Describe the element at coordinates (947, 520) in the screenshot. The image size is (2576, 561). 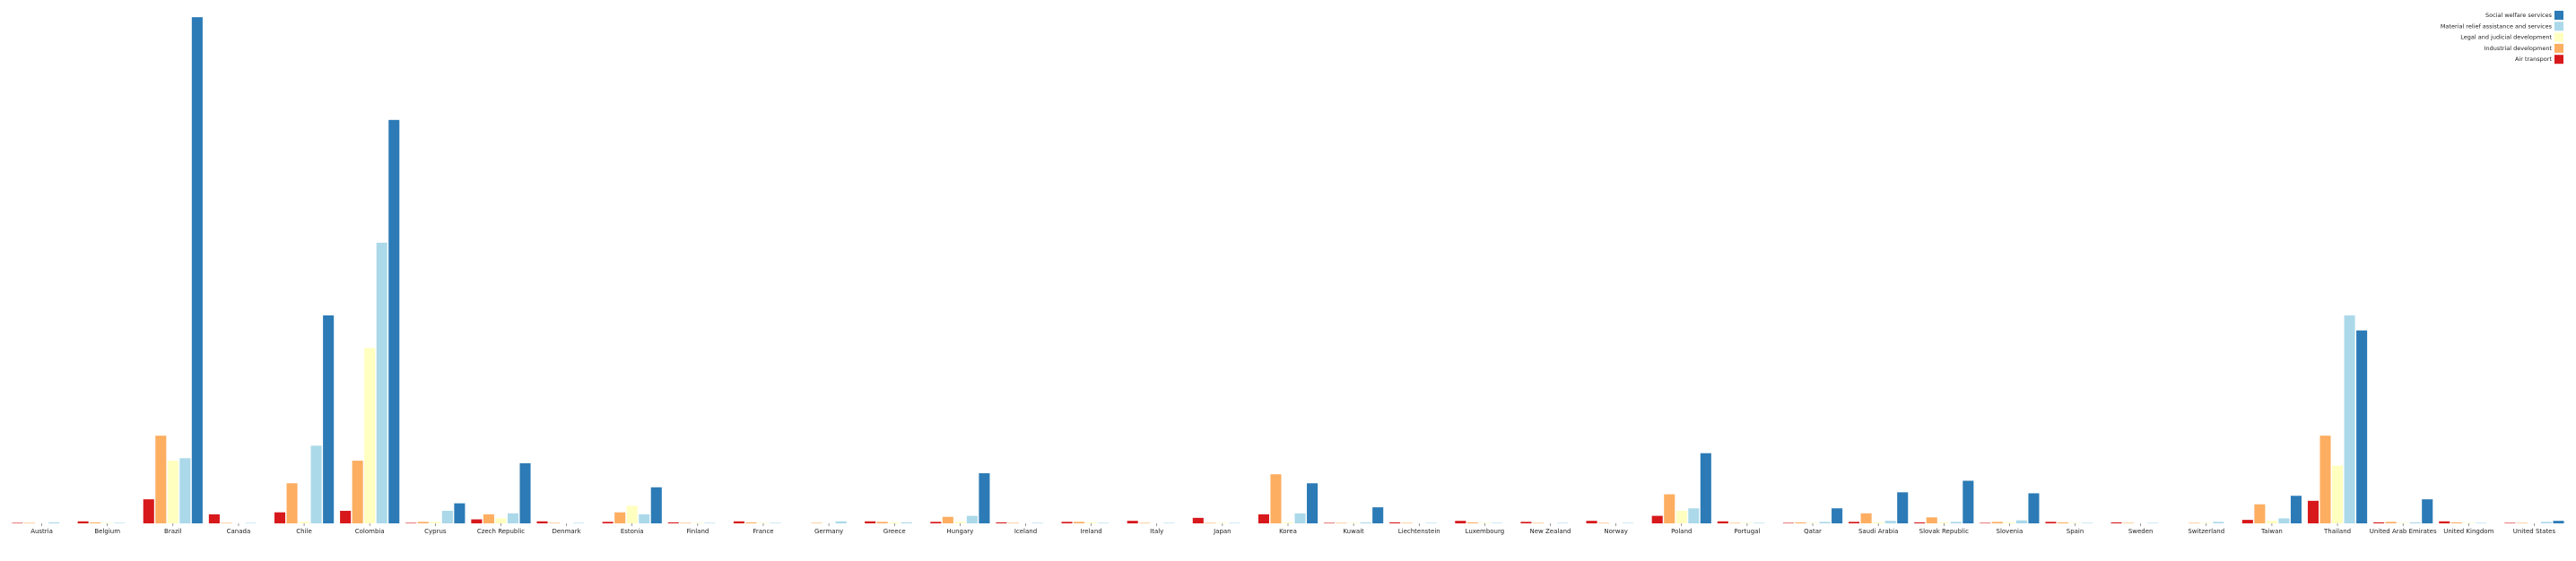
I see `bar-hungary-industrial-development` at that location.